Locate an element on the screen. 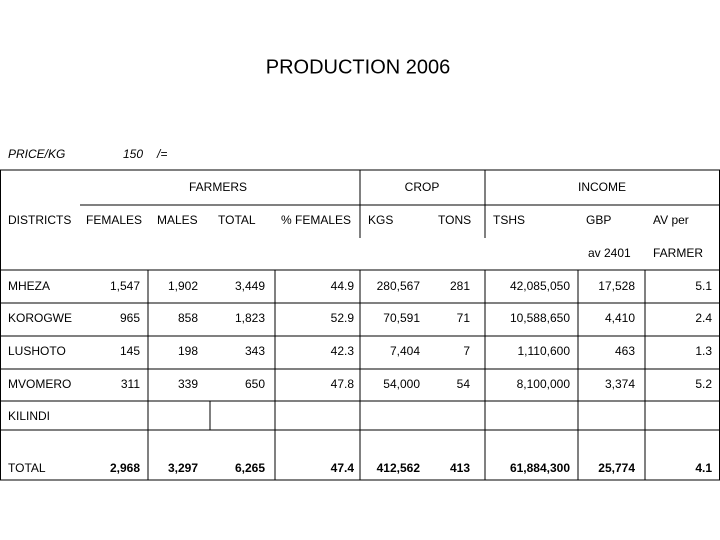 This screenshot has height=540, width=720. cell: 4,410 is located at coordinates (620, 318).